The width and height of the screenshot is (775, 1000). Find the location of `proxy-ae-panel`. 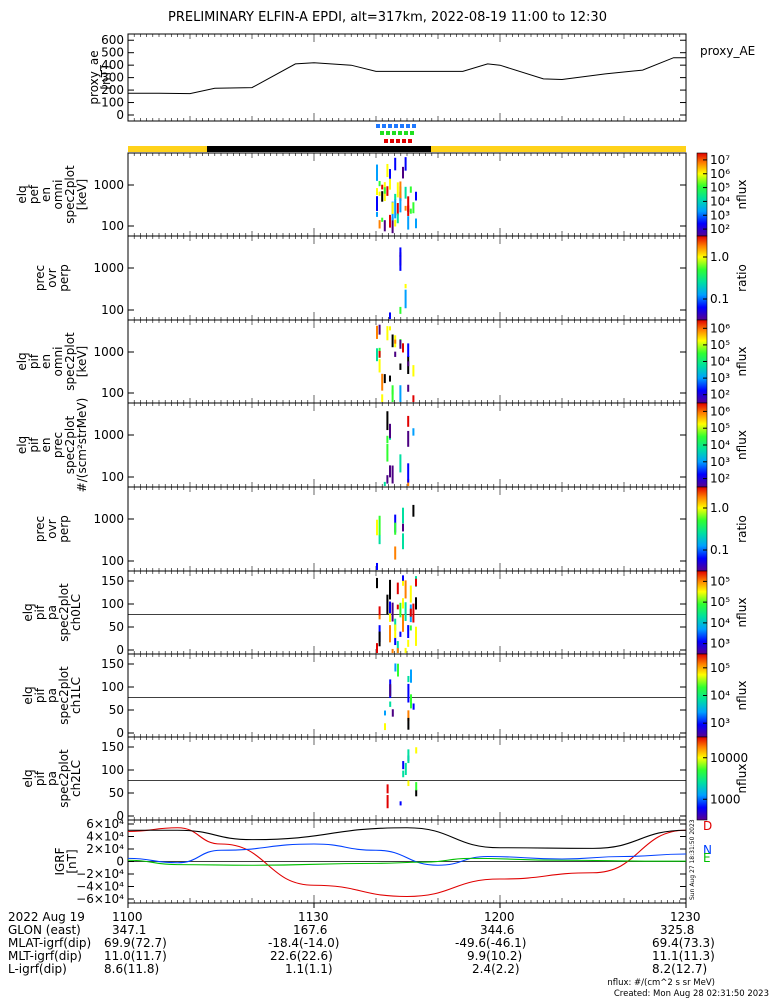

proxy-ae-panel is located at coordinates (407, 77).